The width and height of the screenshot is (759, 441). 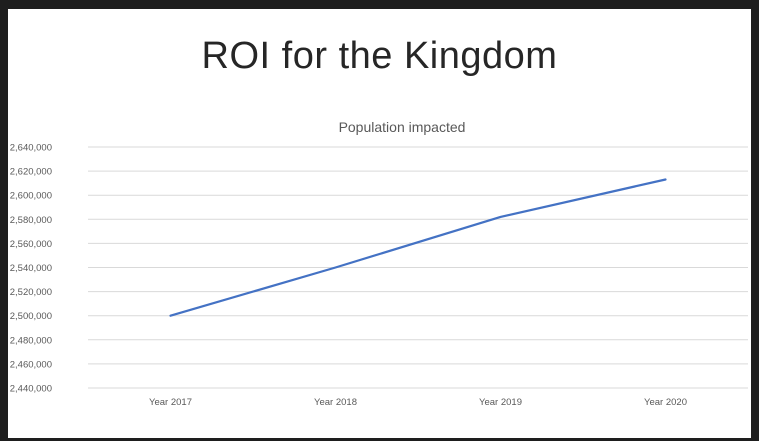 I want to click on y-tick-label: 2,640,000, so click(x=31, y=148).